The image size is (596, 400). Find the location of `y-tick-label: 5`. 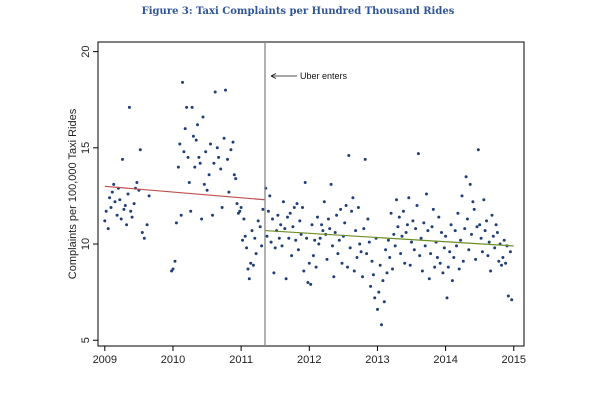

y-tick-label: 5 is located at coordinates (86, 340).